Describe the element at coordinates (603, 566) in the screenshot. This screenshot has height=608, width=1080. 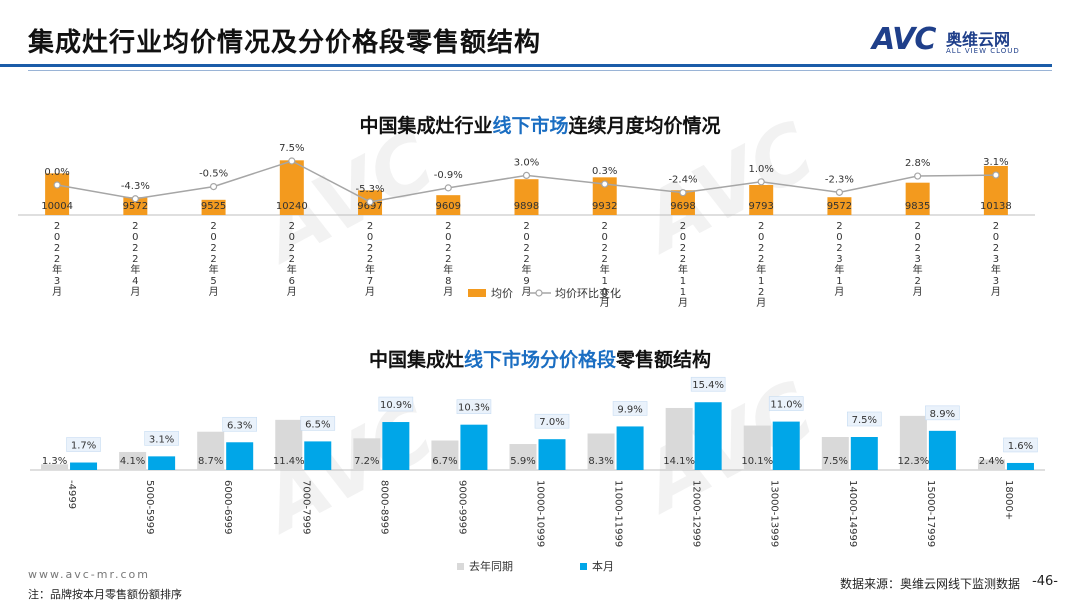
I see `chart2-legend-label-current: 本月` at that location.